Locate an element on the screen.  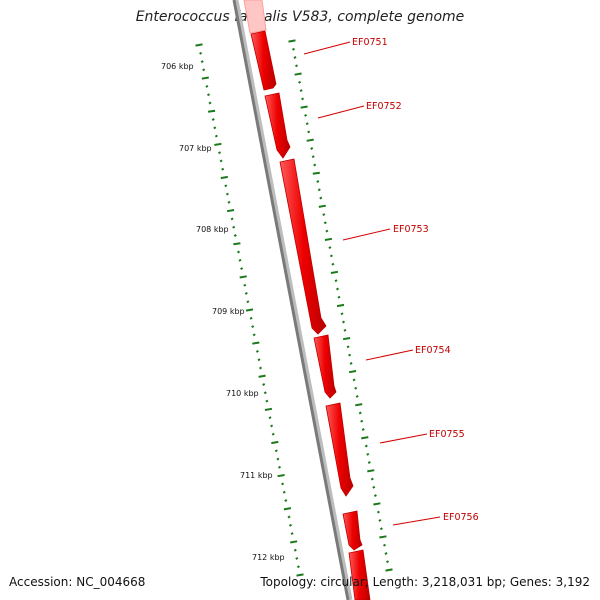
gene-fragment-top is located at coordinates (255, 17).